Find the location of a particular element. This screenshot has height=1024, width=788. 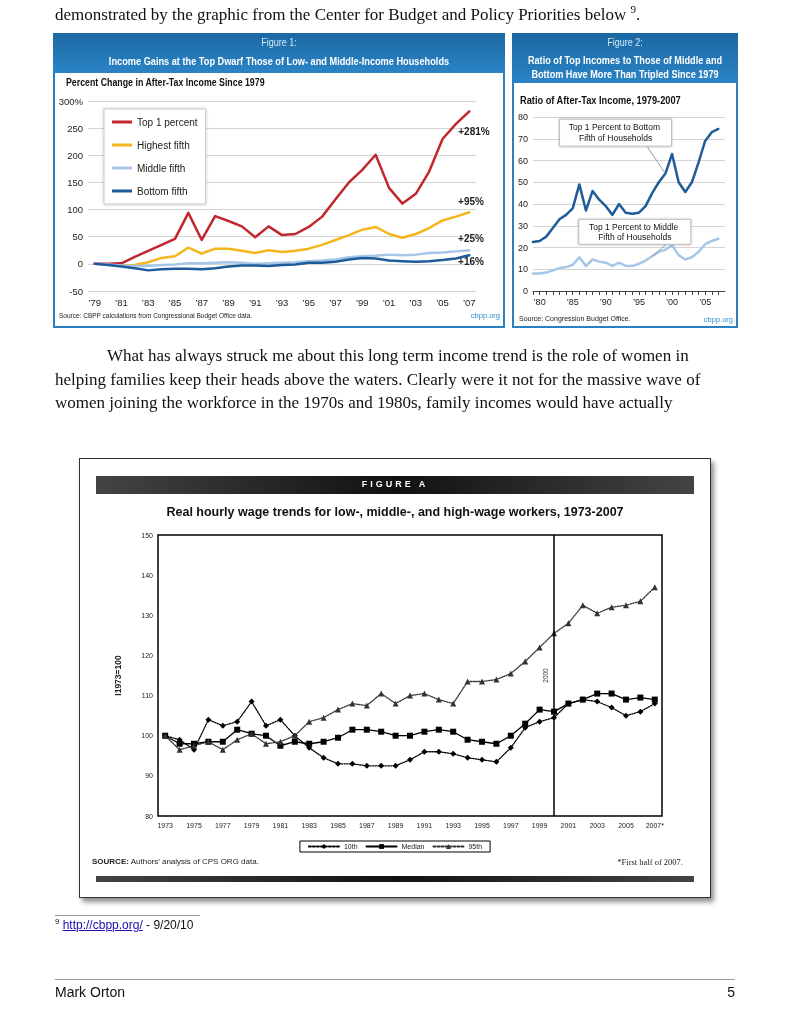

chart-subtitle: Real hourly wage trends for low-, middle-, and high-wage workers, 1973-2007 is located at coordinates (395, 512).